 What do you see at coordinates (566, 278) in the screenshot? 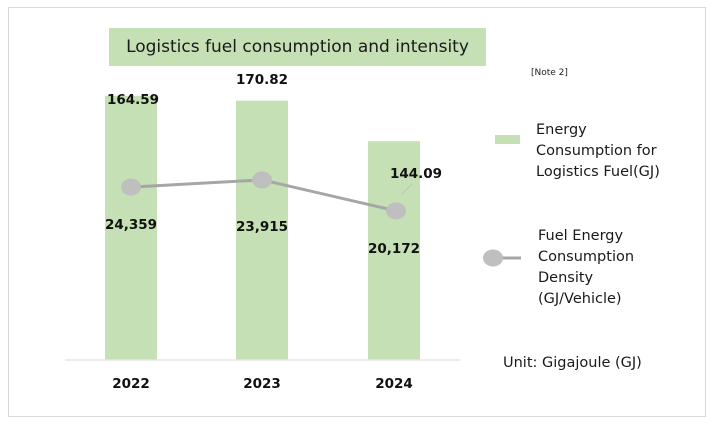
I see `legend-line-line: Density` at bounding box center [566, 278].